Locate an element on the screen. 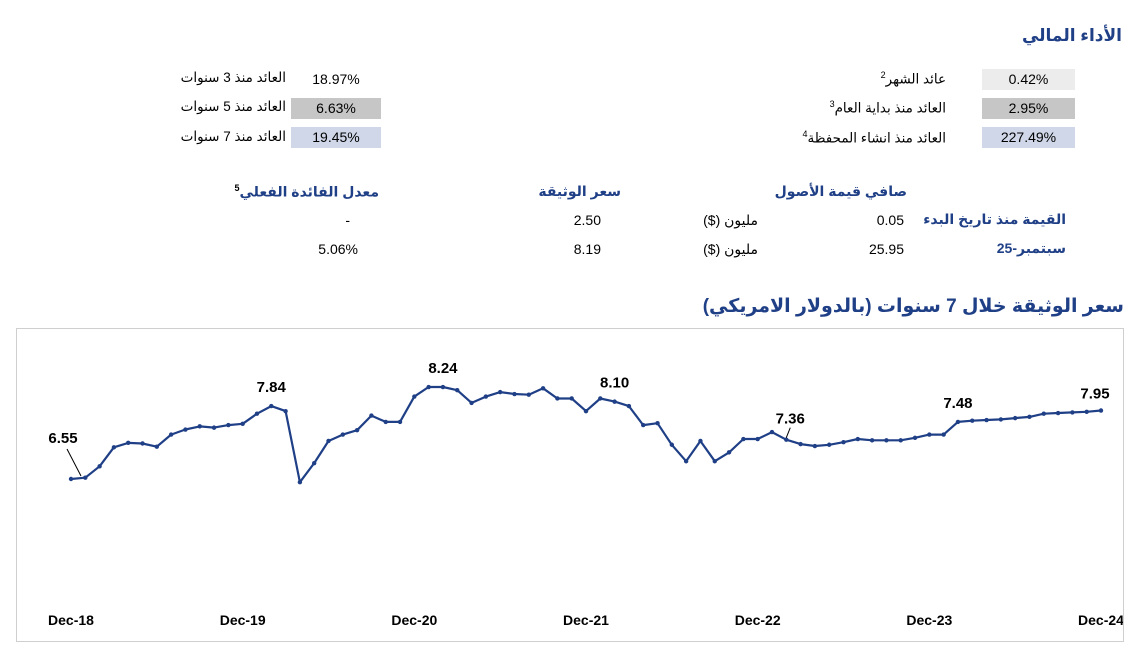  data-label: 7.36 is located at coordinates (790, 419).